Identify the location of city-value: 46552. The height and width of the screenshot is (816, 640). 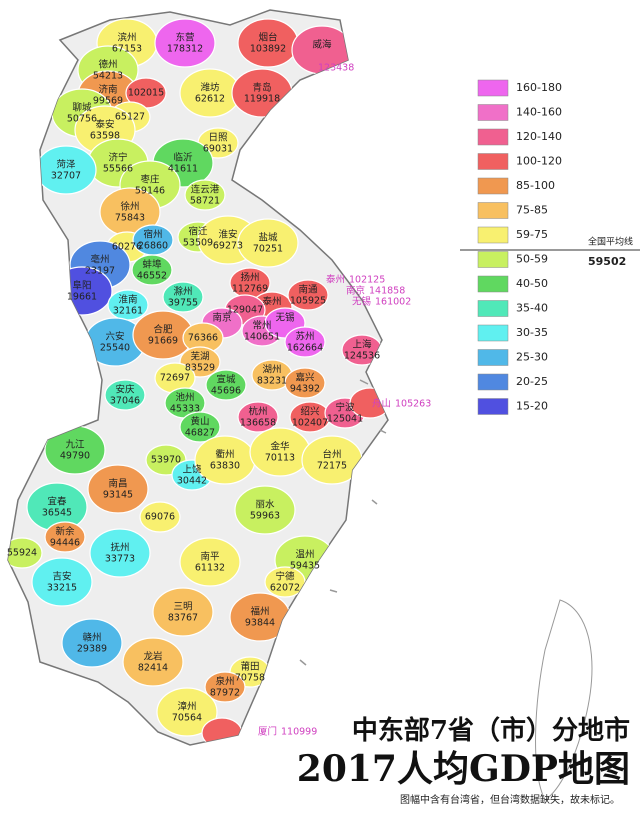
(152, 276).